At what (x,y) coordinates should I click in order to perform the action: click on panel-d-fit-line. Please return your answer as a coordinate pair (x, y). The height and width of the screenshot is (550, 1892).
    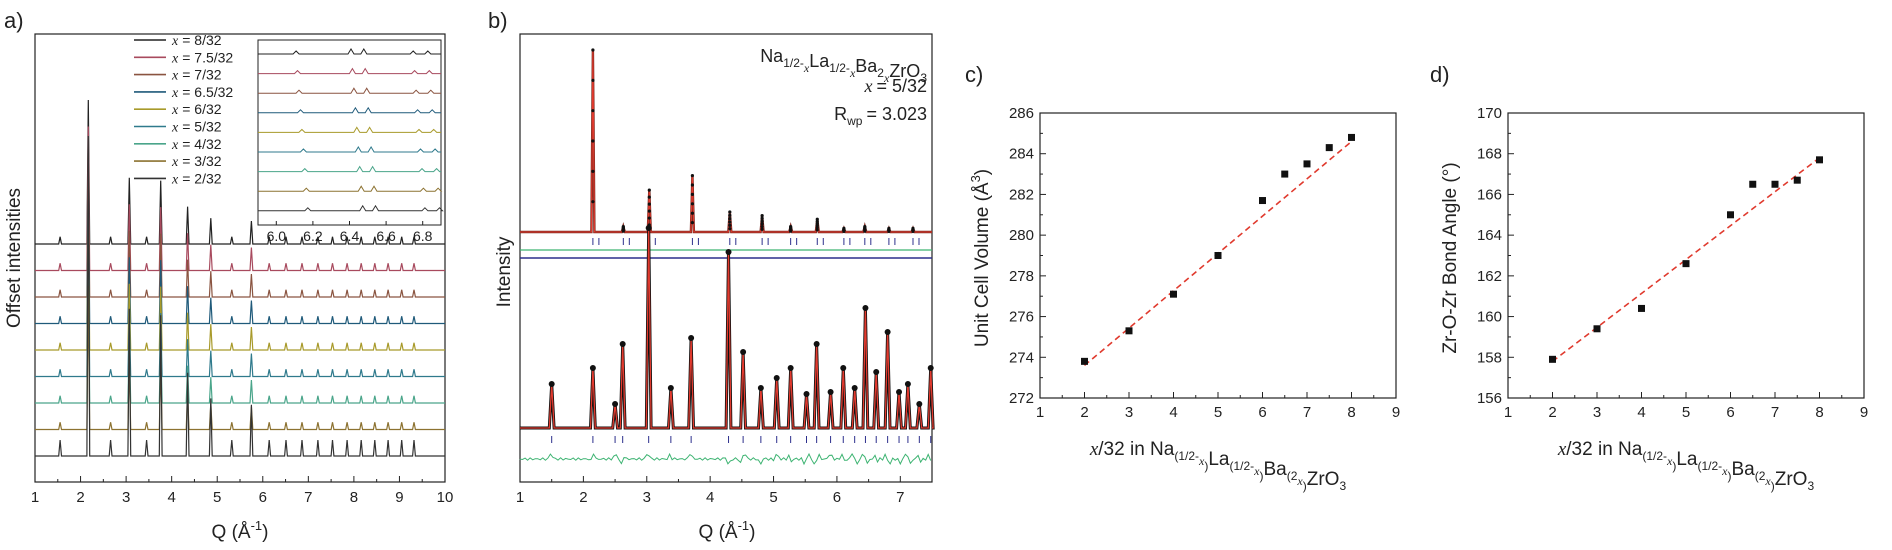
    Looking at the image, I should click on (1686, 259).